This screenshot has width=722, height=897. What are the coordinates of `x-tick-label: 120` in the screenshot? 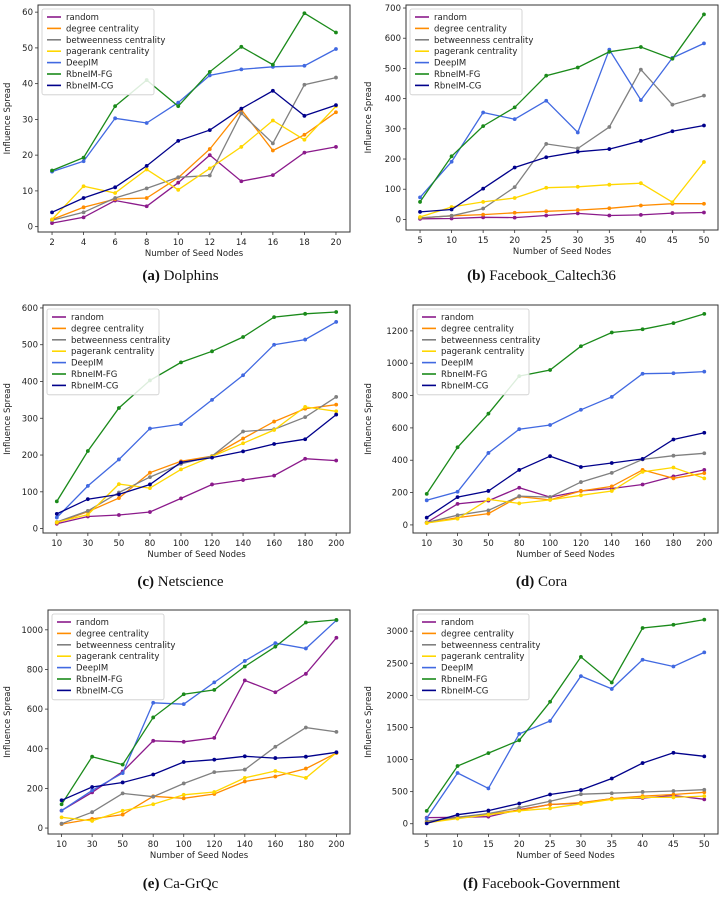 It's located at (212, 544).